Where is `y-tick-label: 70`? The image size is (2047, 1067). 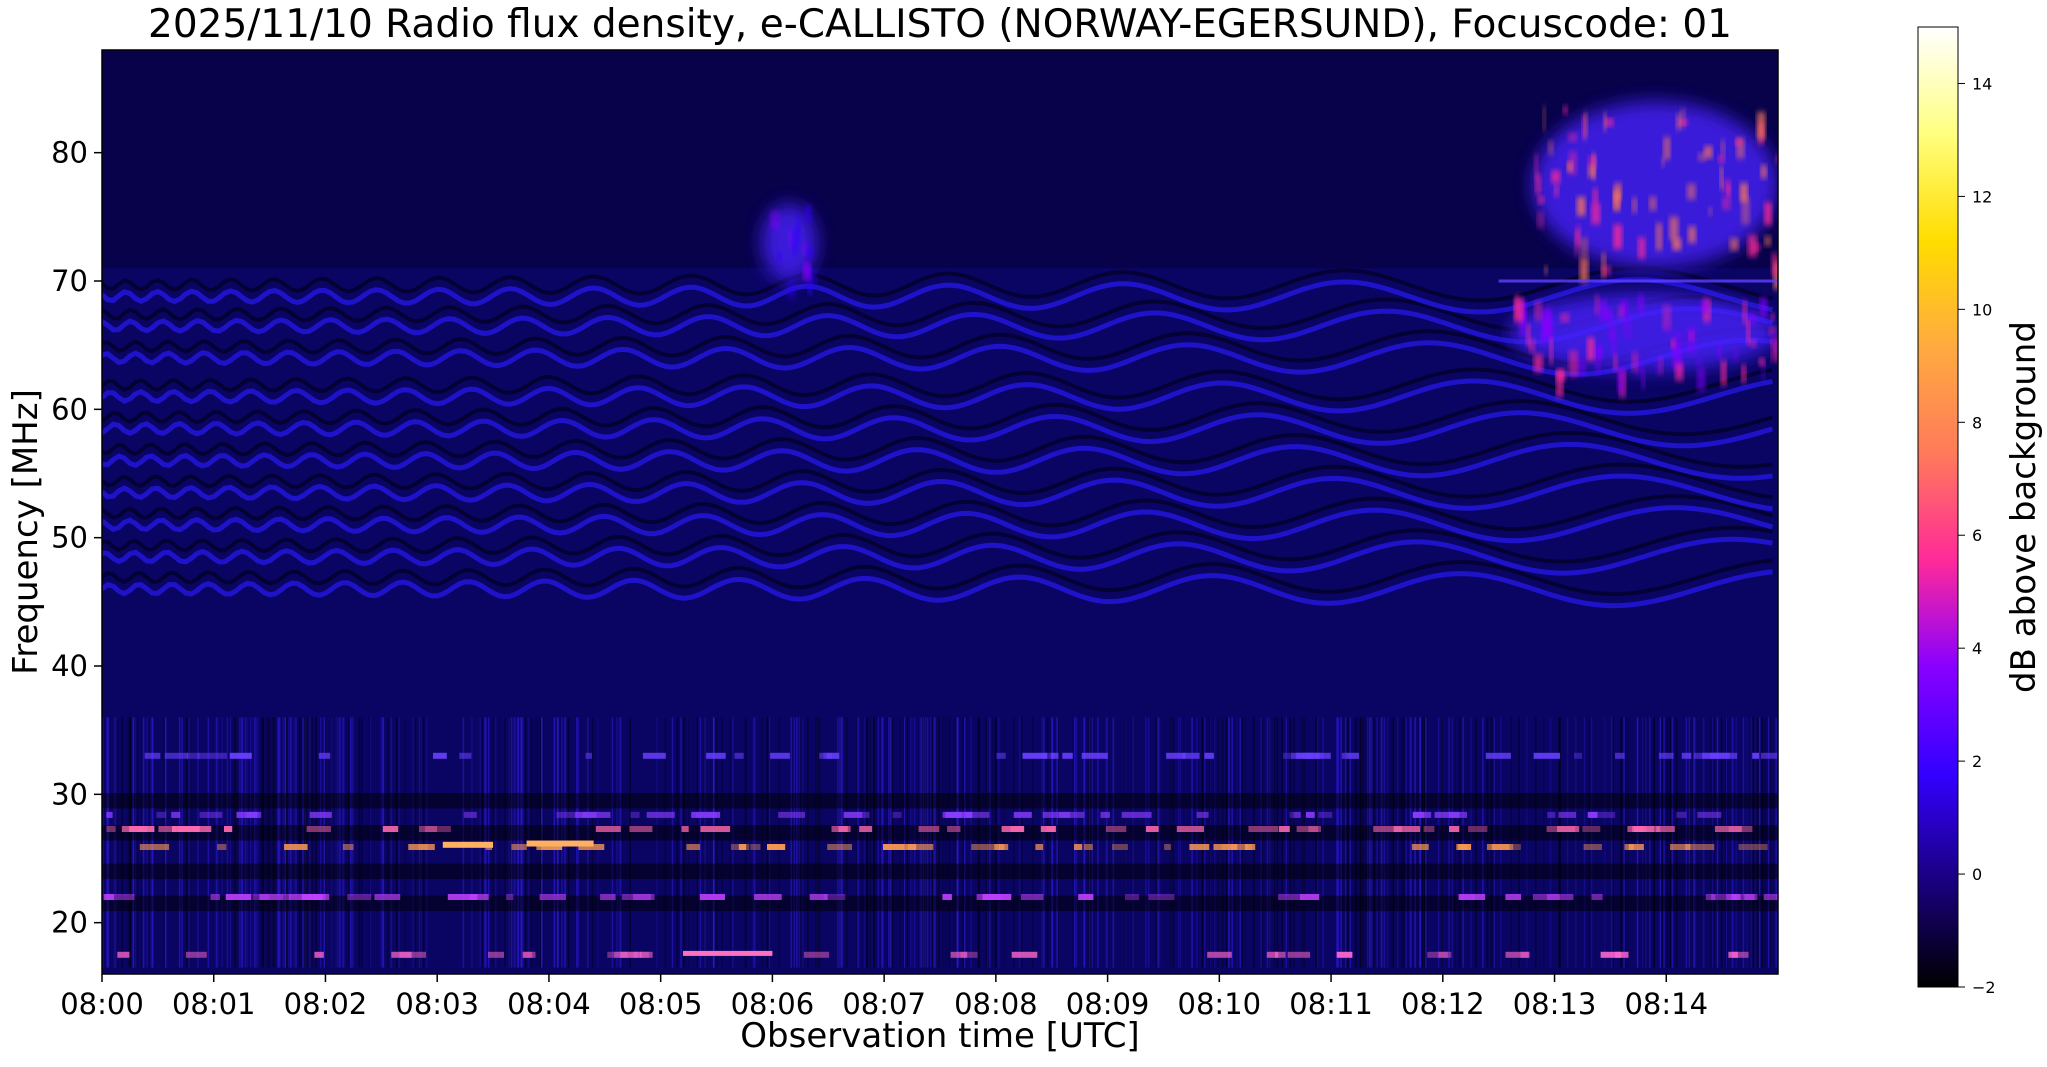
y-tick-label: 70 is located at coordinates (69, 281).